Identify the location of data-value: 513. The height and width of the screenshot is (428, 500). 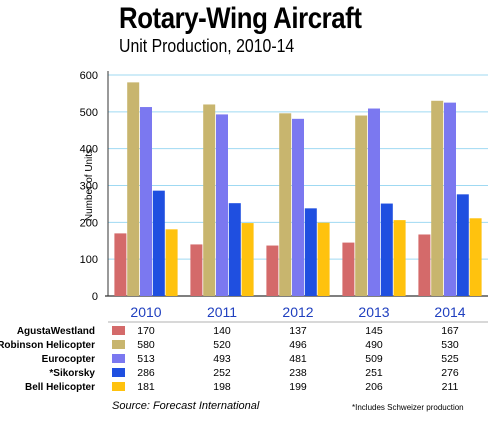
(146, 359).